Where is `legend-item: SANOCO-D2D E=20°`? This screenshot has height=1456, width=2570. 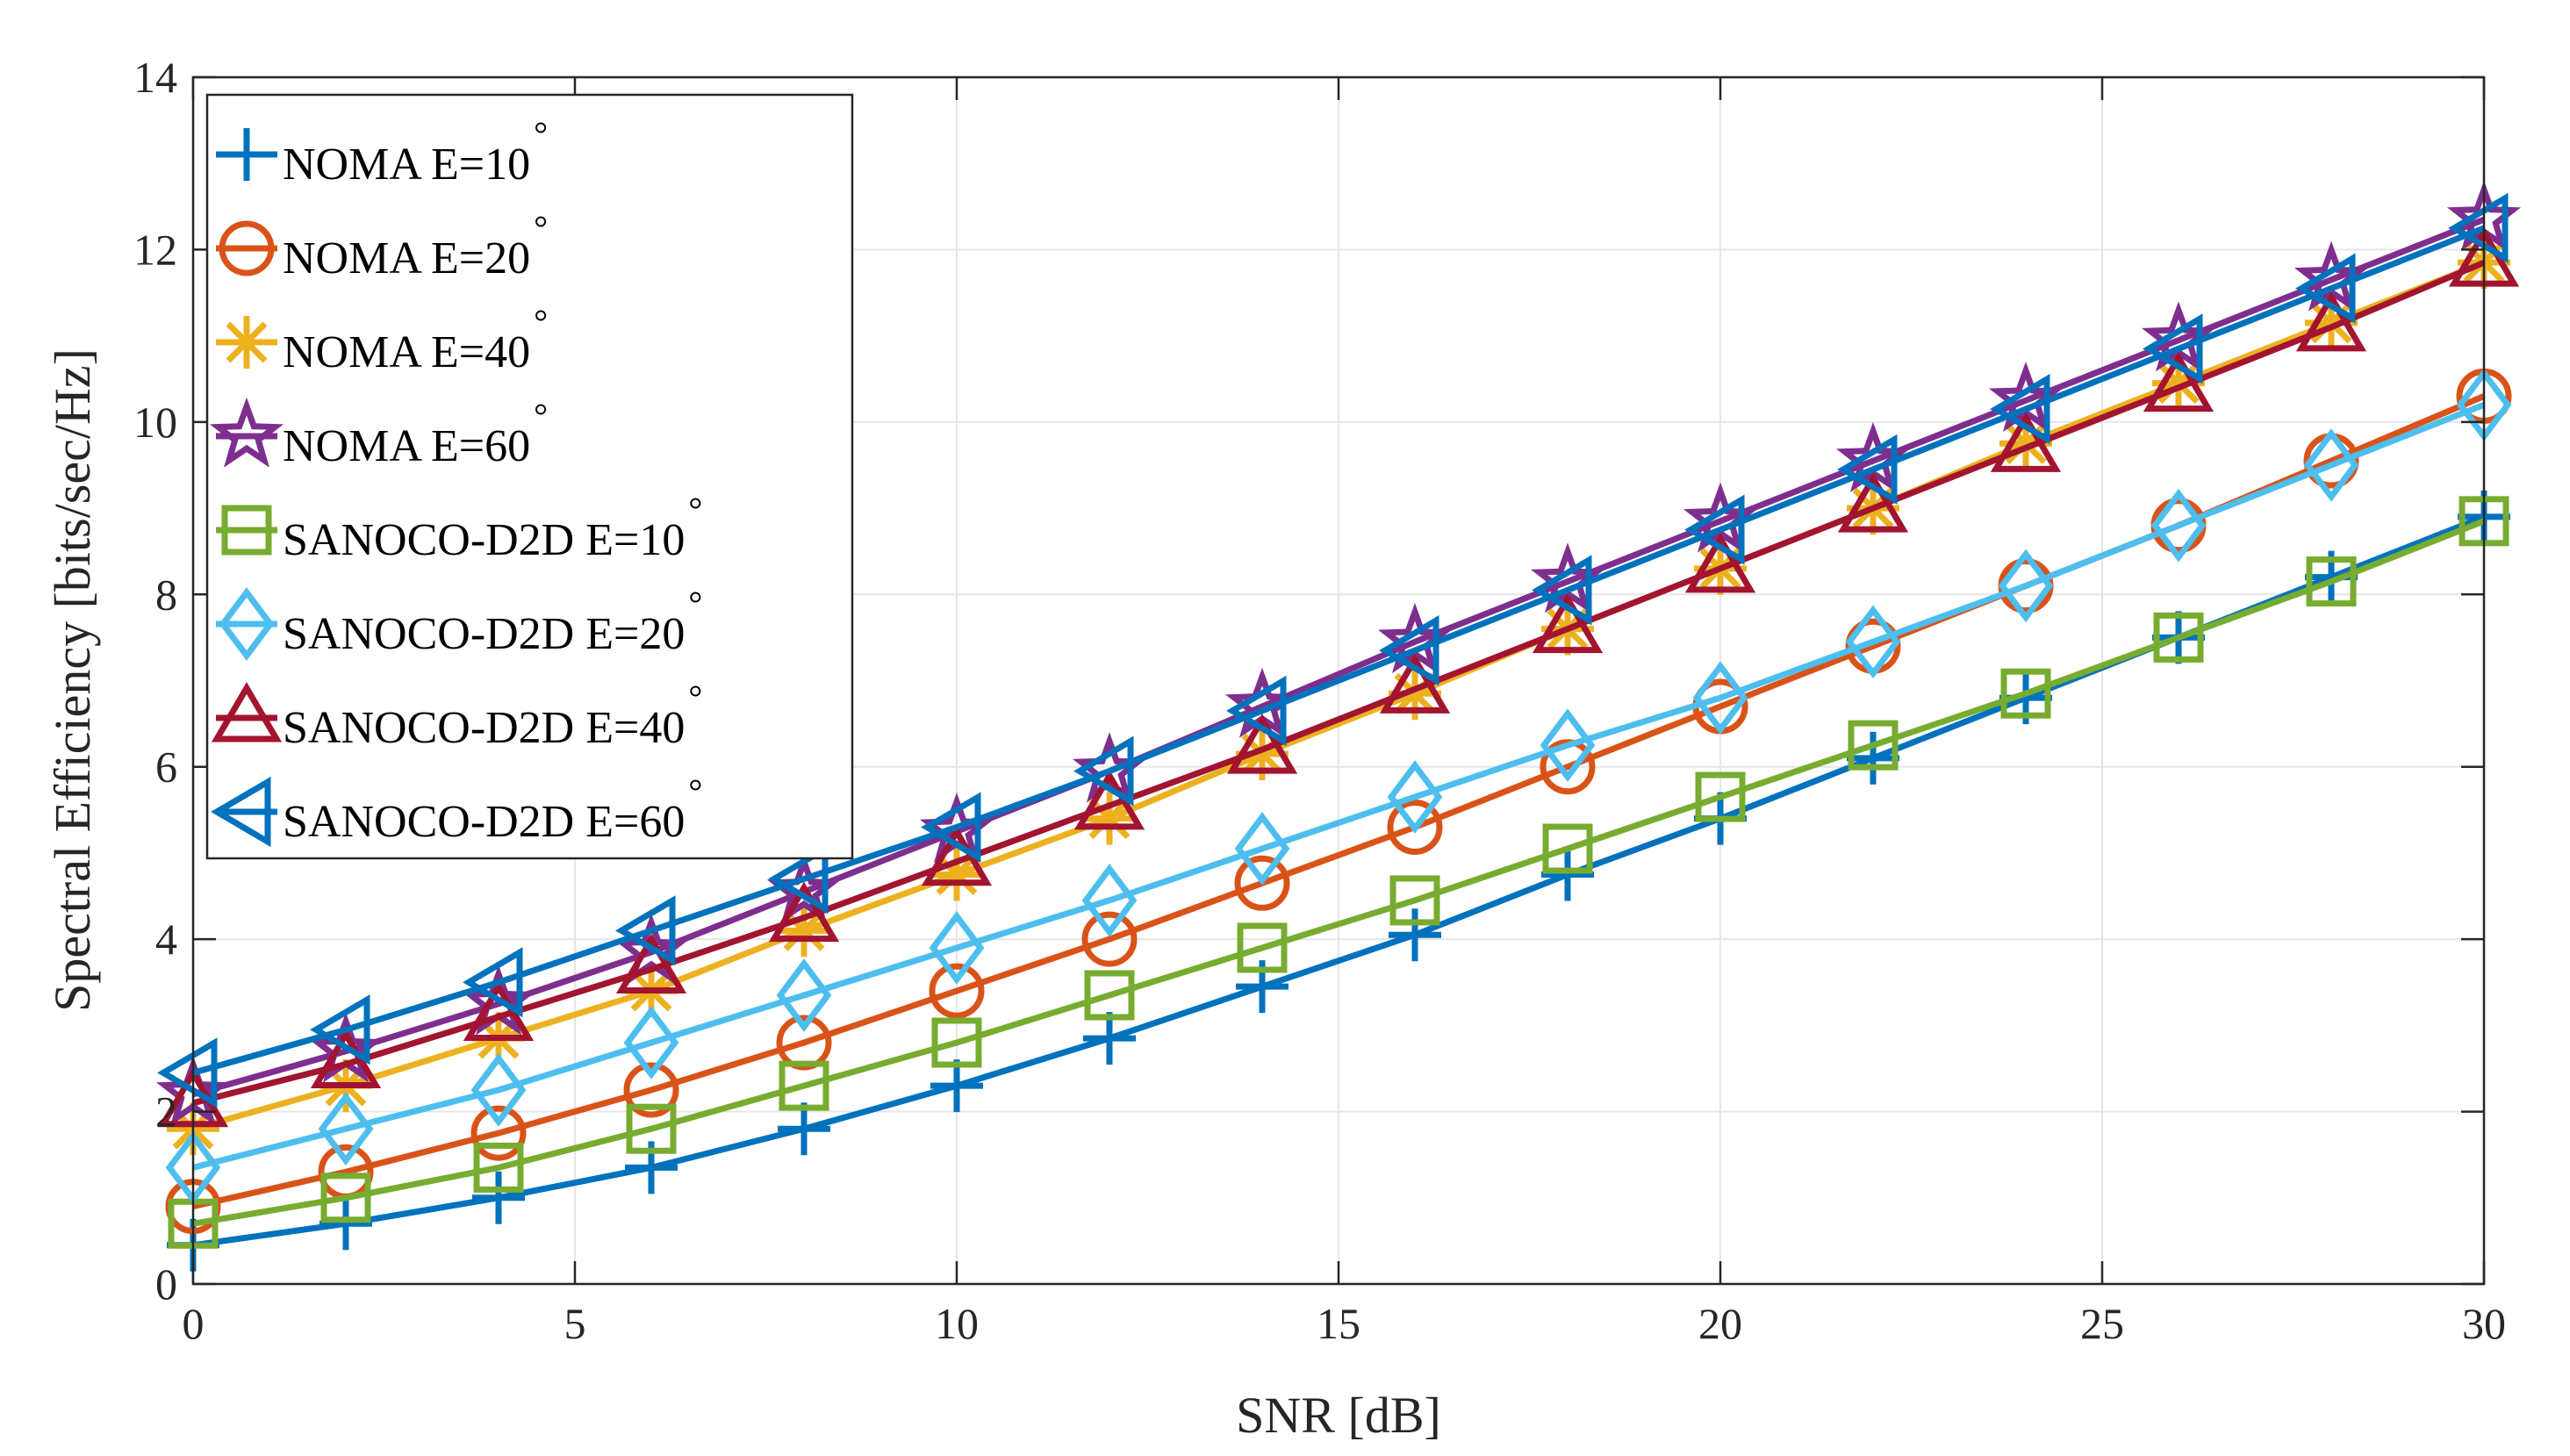 legend-item: SANOCO-D2D E=20° is located at coordinates (459, 622).